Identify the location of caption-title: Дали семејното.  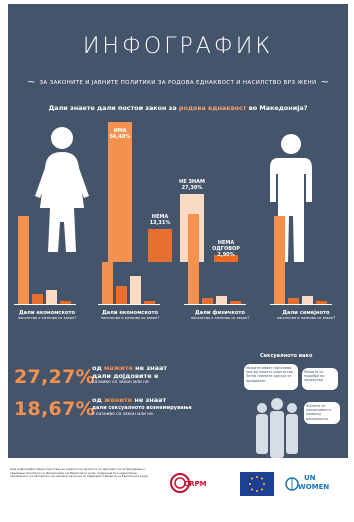
(306, 313).